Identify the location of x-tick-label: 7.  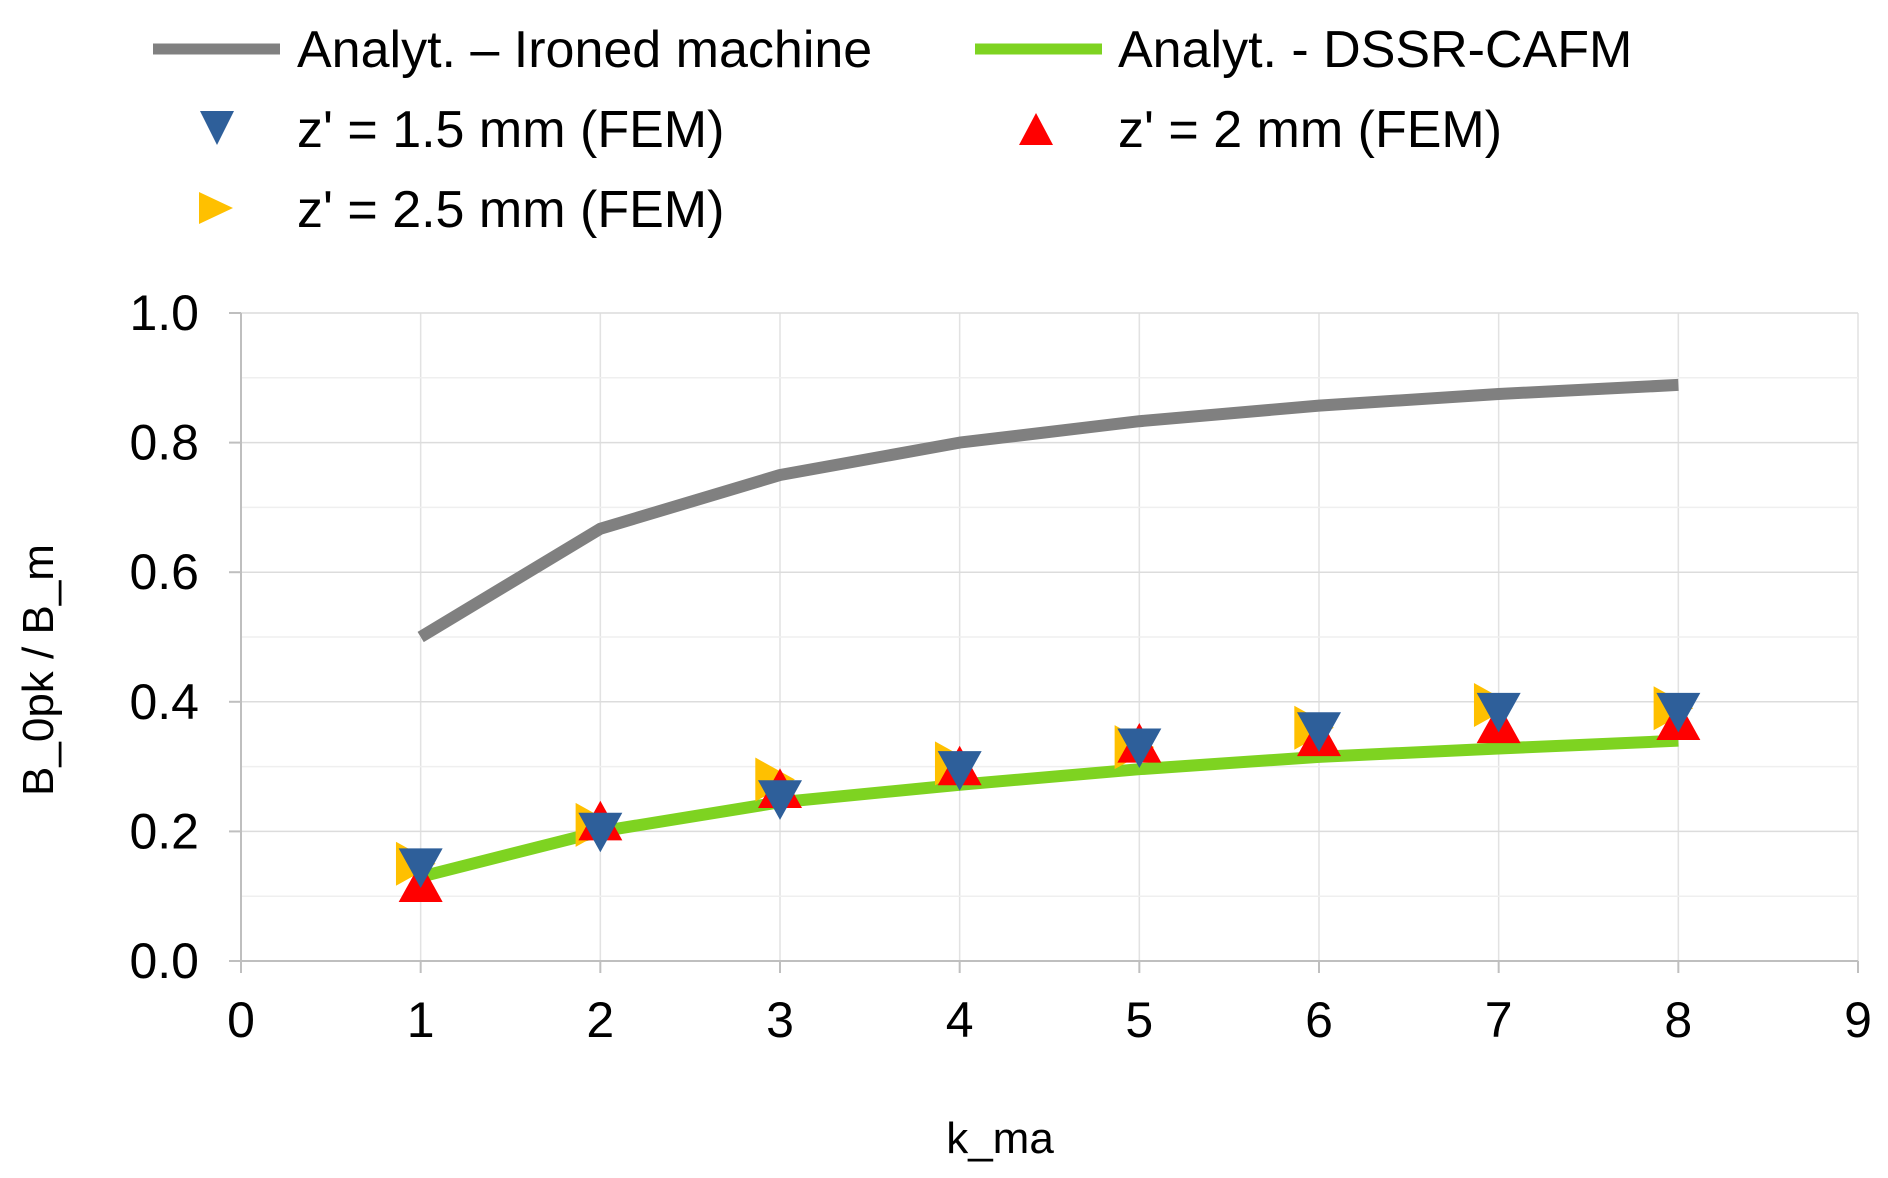
(1499, 1020).